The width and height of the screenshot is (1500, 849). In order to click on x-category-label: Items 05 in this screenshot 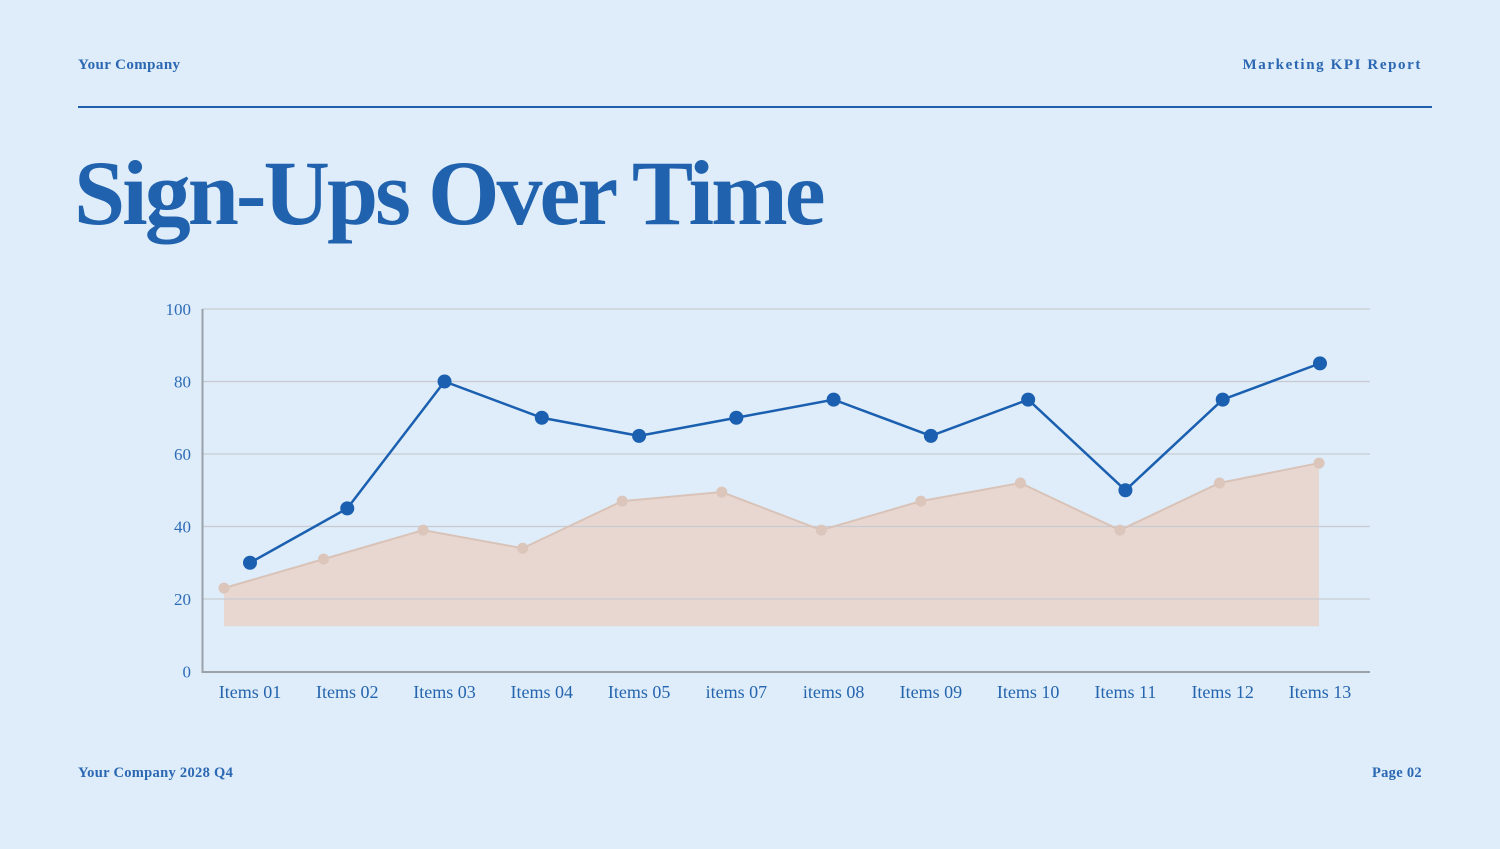, I will do `click(639, 692)`.